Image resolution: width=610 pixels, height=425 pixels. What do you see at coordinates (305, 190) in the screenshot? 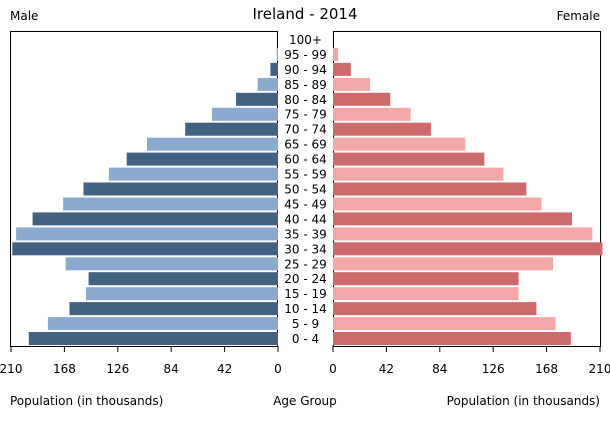
I see `age-group-label: 50 - 54` at bounding box center [305, 190].